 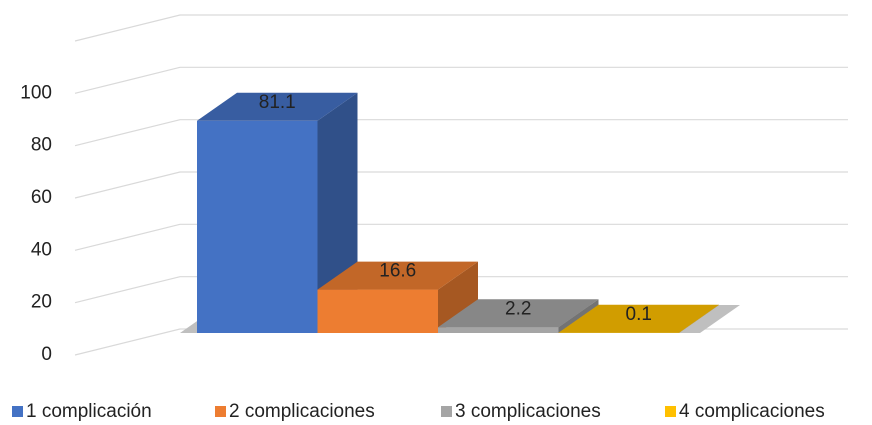 I want to click on legend-label: 3 complicaciones, so click(x=528, y=411).